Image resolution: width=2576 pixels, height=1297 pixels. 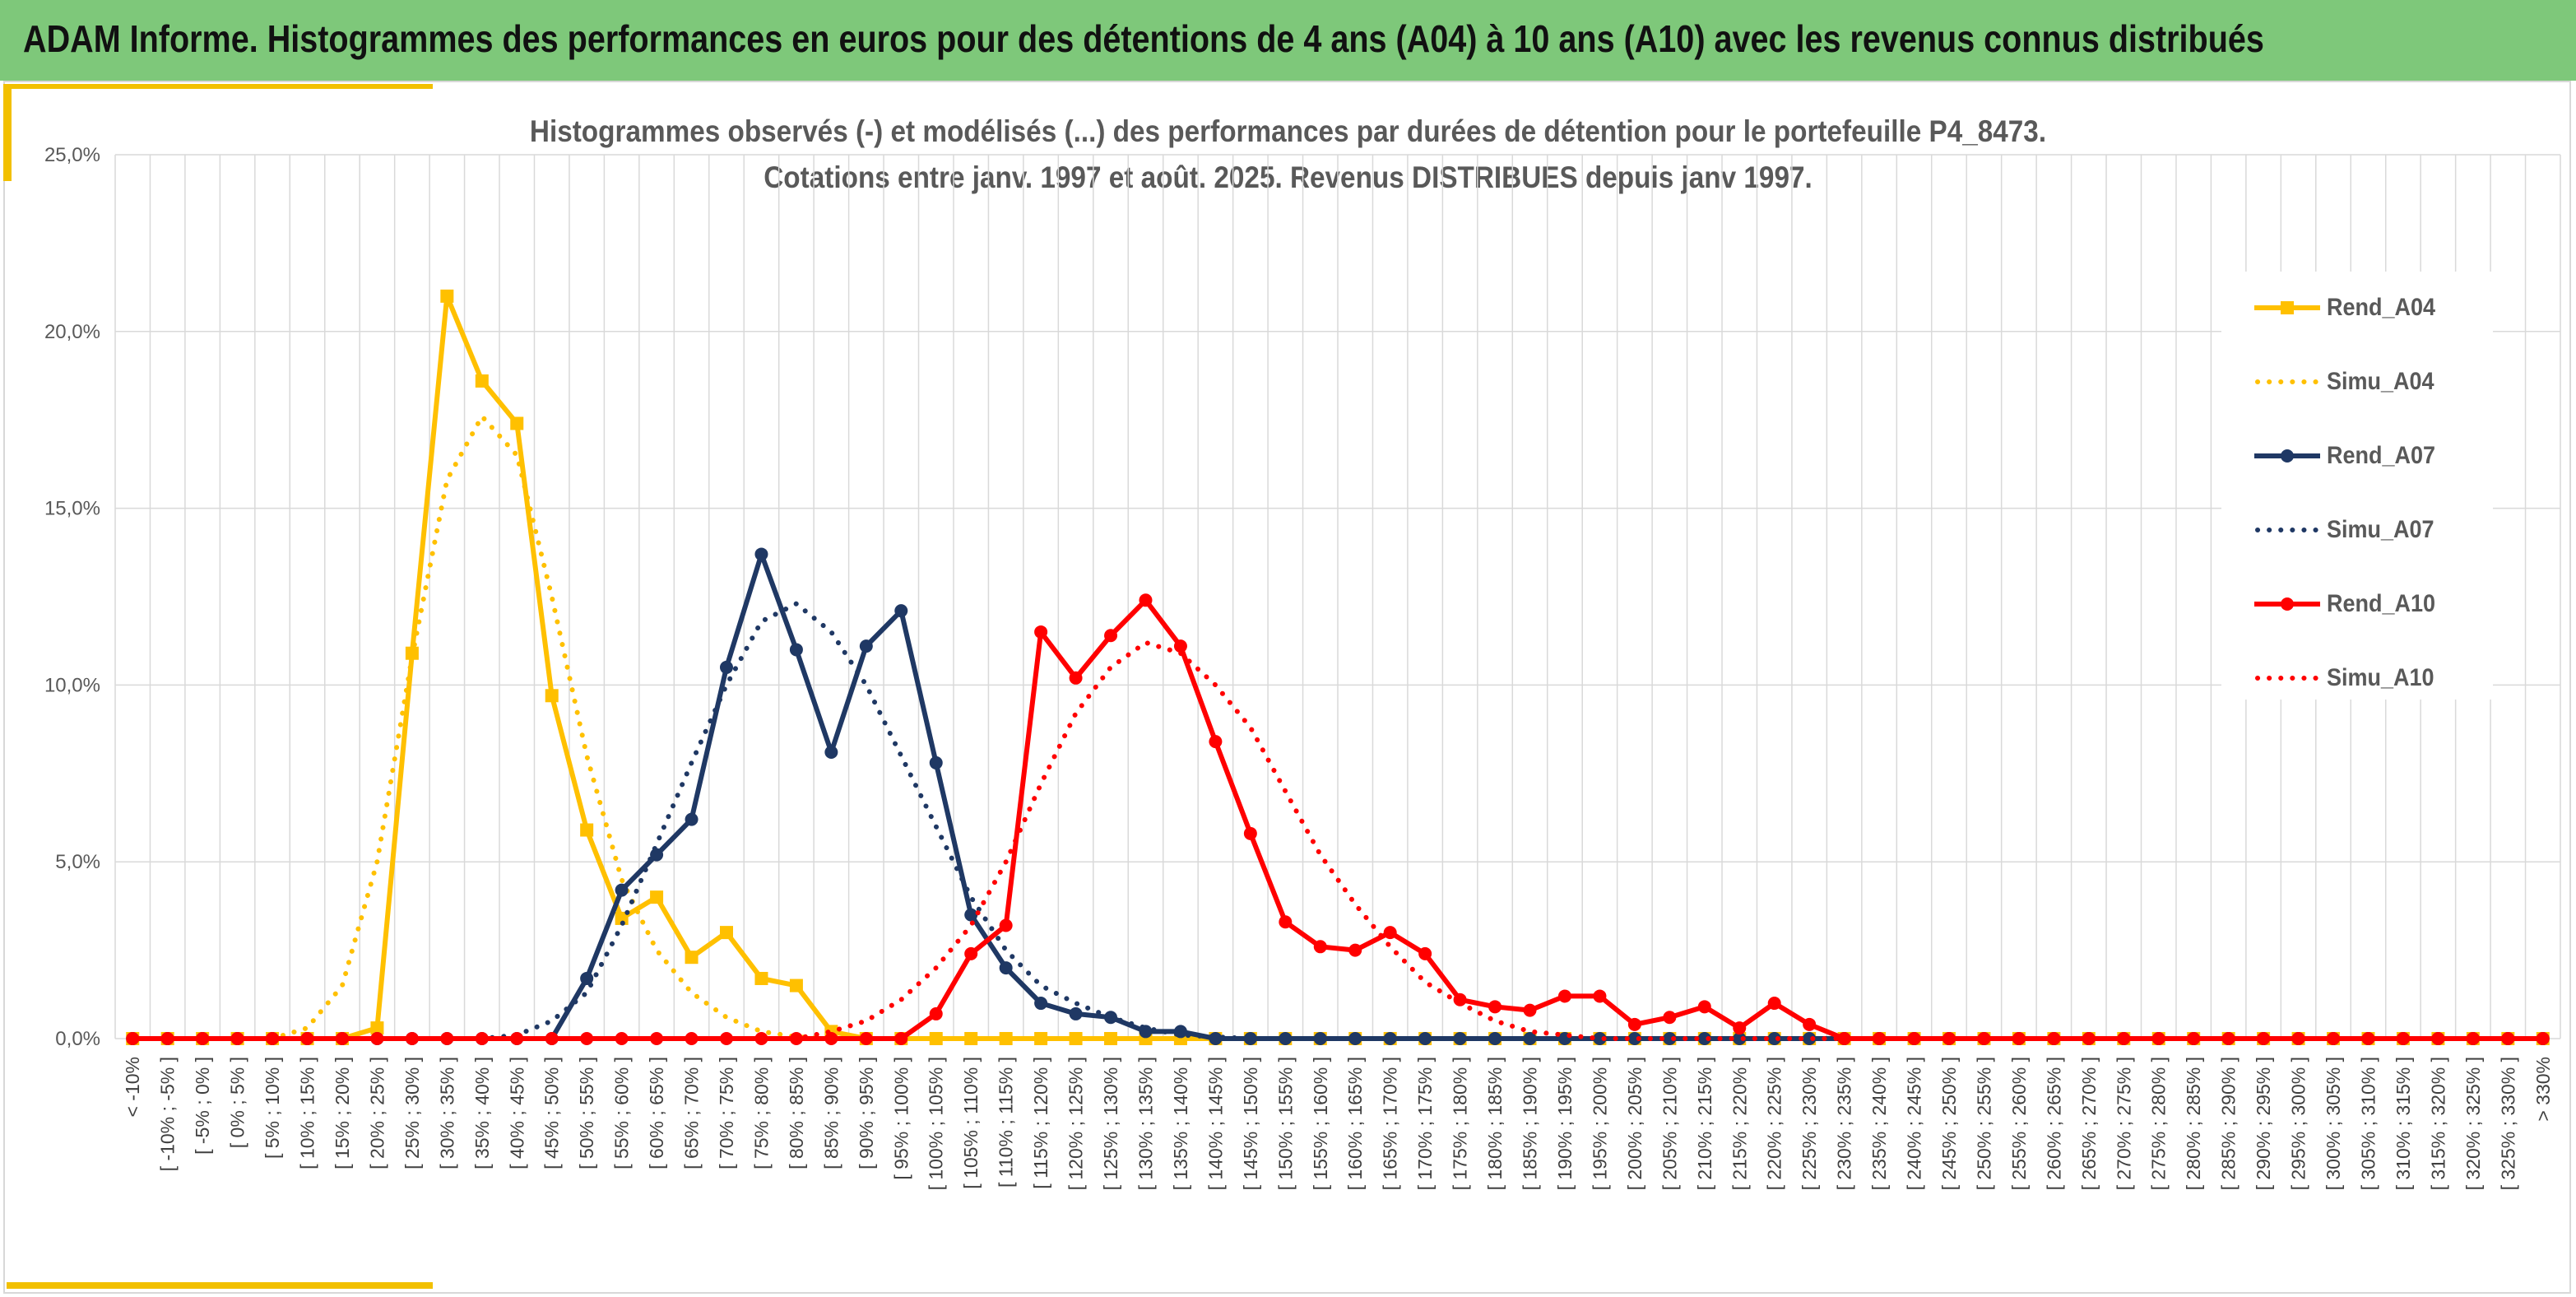 I want to click on x-tick-label: > 330%, so click(x=2543, y=1090).